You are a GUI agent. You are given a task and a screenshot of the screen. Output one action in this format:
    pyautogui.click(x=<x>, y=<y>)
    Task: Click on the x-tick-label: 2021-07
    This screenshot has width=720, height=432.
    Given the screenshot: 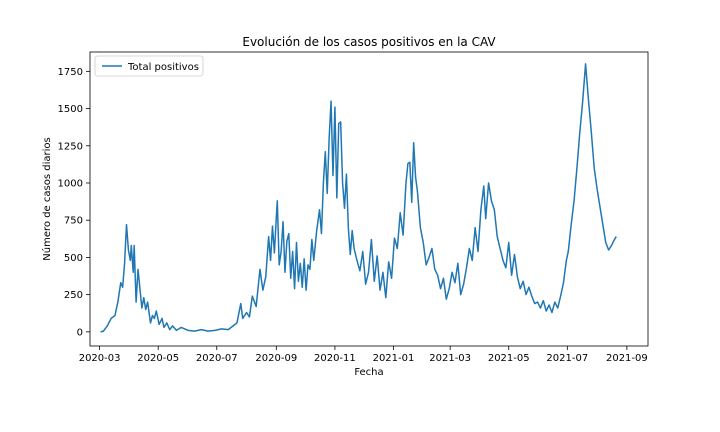 What is the action you would take?
    pyautogui.click(x=567, y=358)
    